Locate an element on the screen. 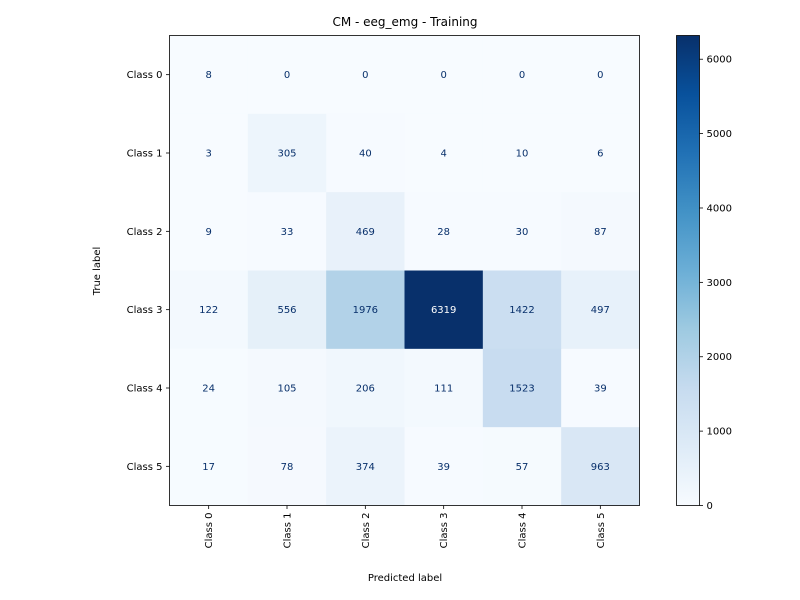 The height and width of the screenshot is (600, 800). cell-value-label: 1976 is located at coordinates (365, 310).